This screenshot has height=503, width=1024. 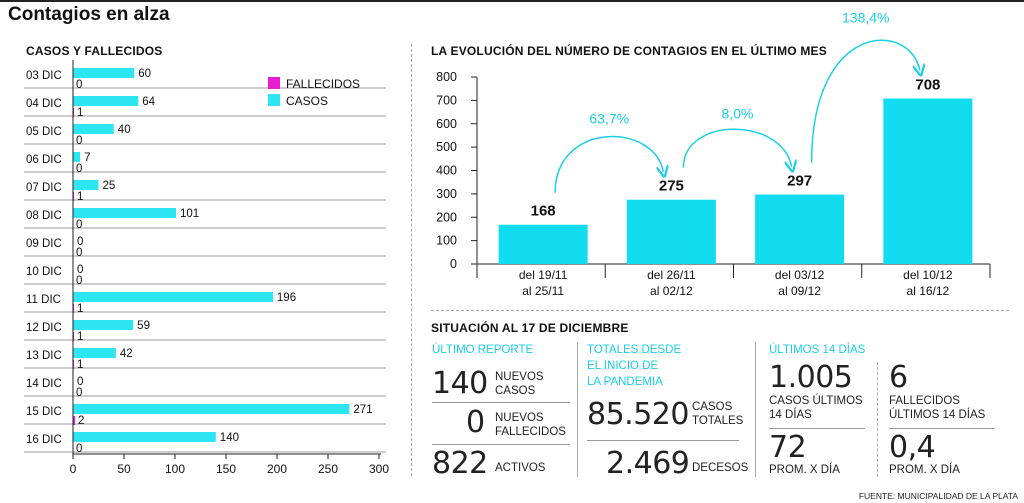 I want to click on growth-annotation: 63,7%, so click(x=609, y=119).